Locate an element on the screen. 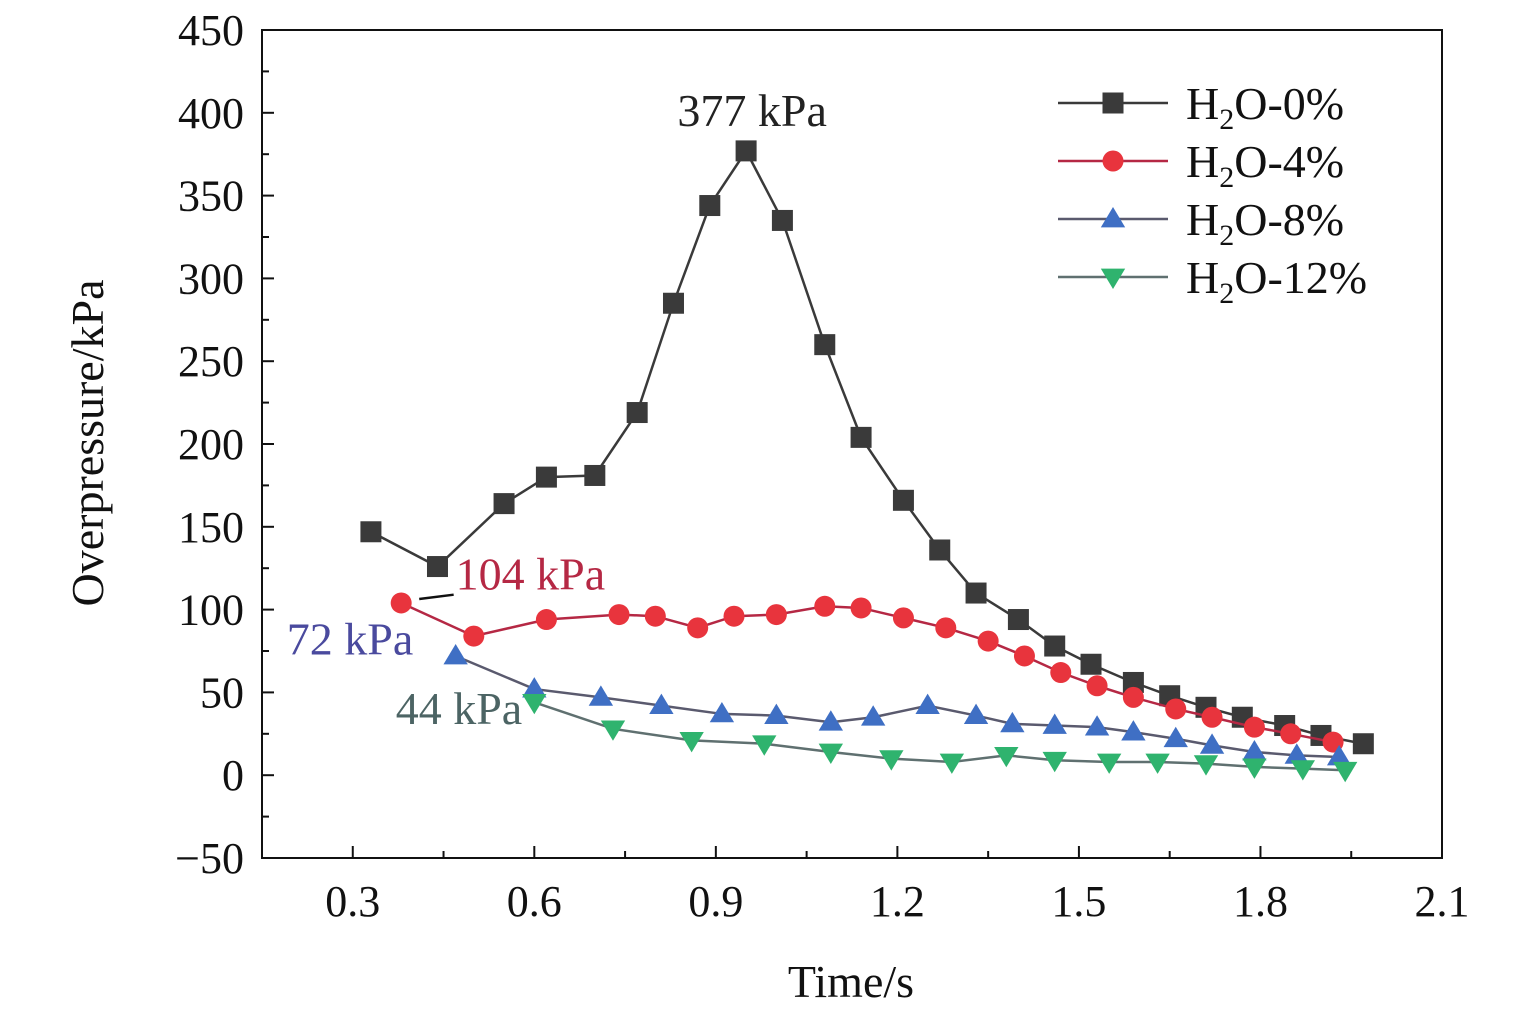 This screenshot has height=1014, width=1535. x-tick-label: 2.1 is located at coordinates (1442, 901).